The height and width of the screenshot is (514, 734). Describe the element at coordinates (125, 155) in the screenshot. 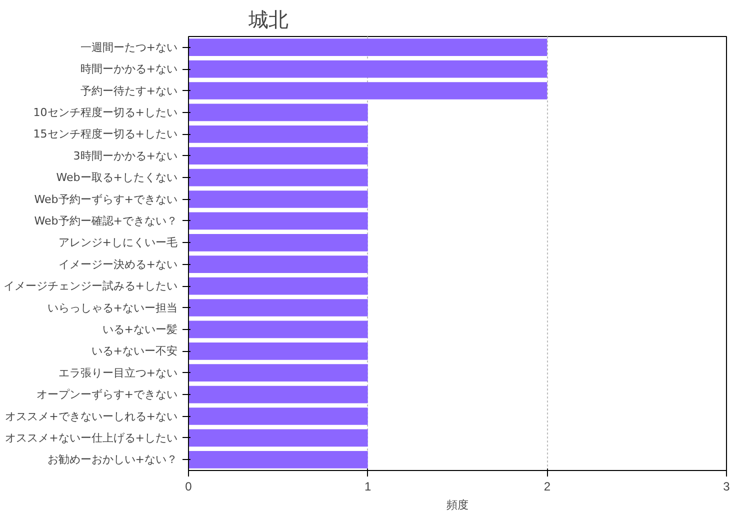

I see `y-tick-label: 3時間ーかかる+ない` at that location.